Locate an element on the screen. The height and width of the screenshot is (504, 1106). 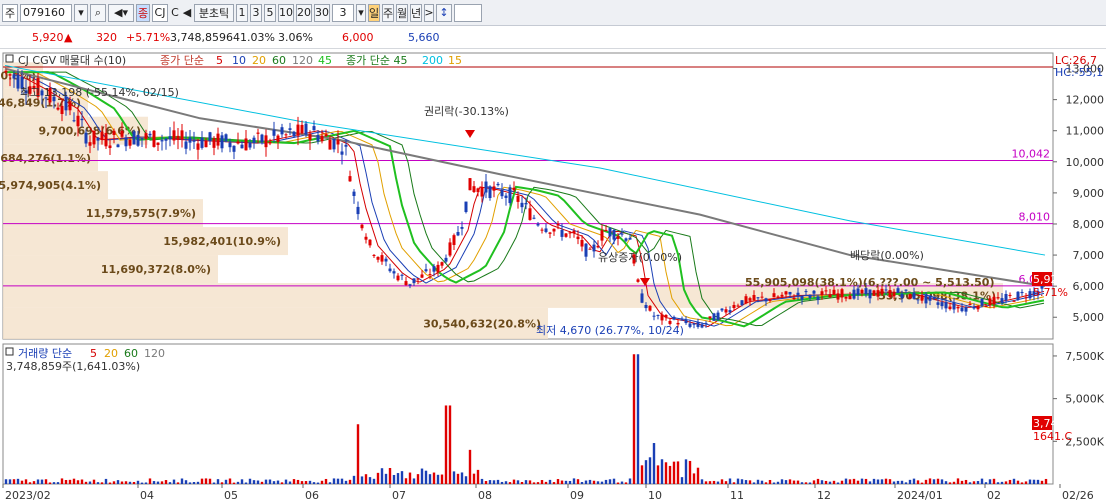
vp-bar is located at coordinates (103, 213).